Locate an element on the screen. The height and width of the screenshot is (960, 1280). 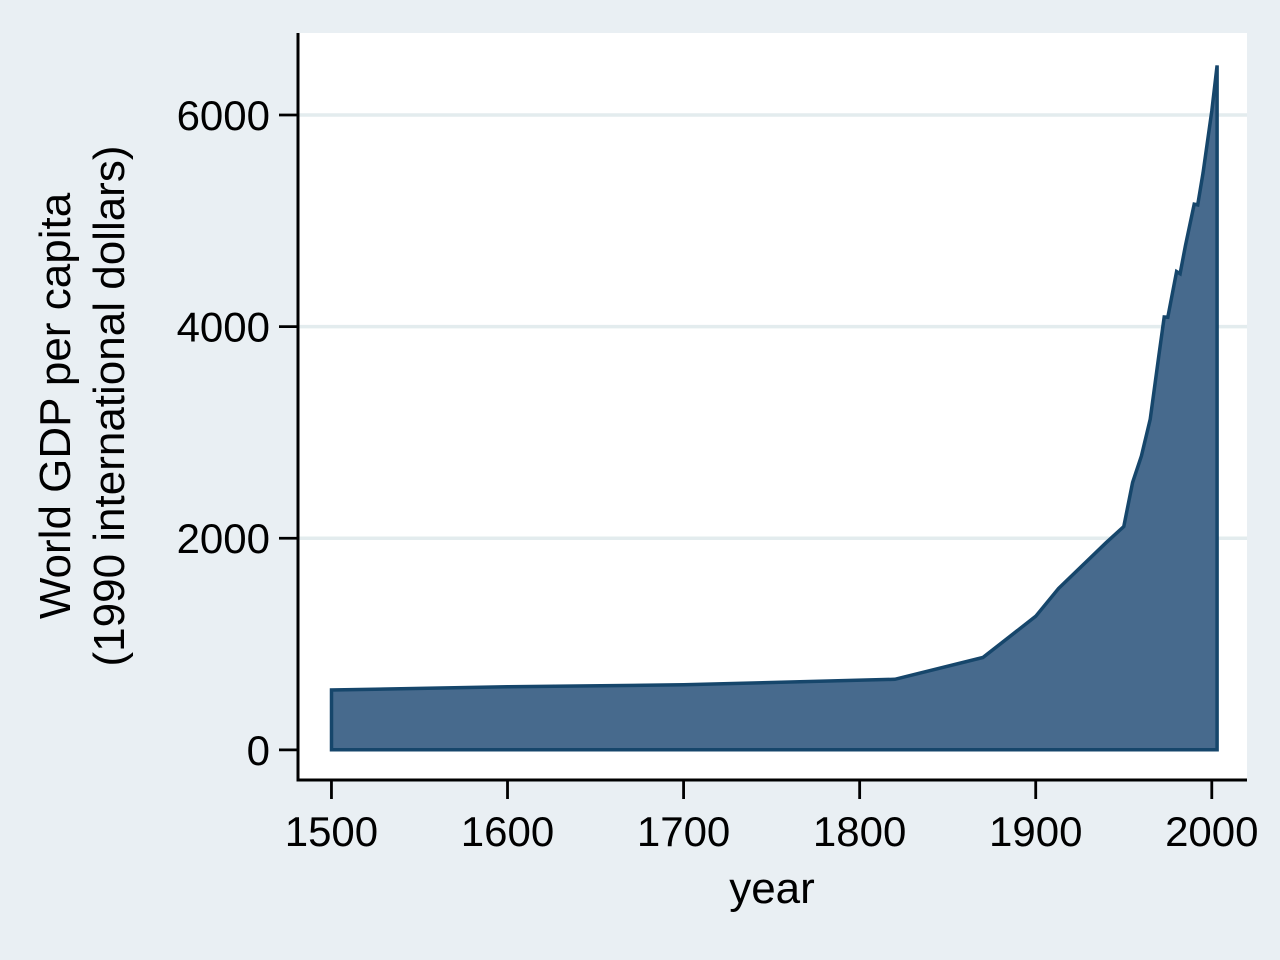
y-tick-label-6000: 6000 is located at coordinates (223, 115).